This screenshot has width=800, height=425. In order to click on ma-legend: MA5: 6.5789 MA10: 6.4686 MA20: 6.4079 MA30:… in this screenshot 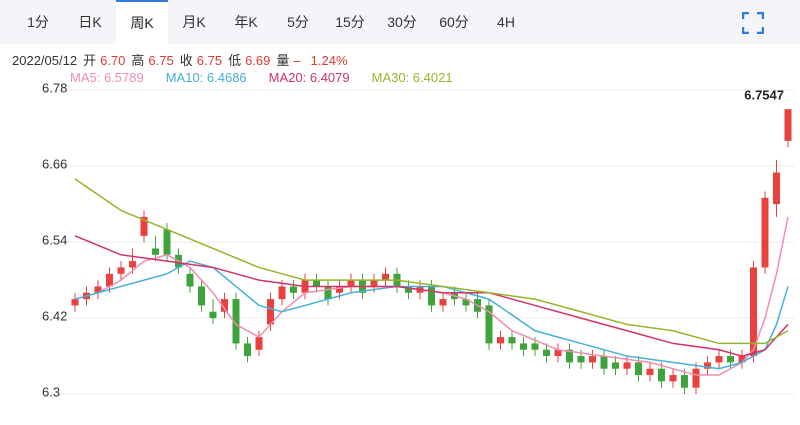, I will do `click(272, 77)`.